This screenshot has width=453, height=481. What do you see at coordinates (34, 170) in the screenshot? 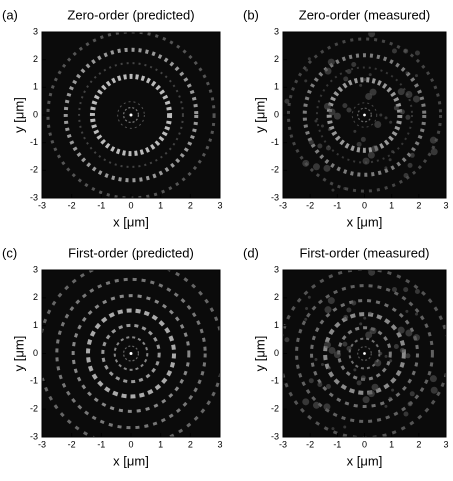
I see `y-tick-label: -2` at bounding box center [34, 170].